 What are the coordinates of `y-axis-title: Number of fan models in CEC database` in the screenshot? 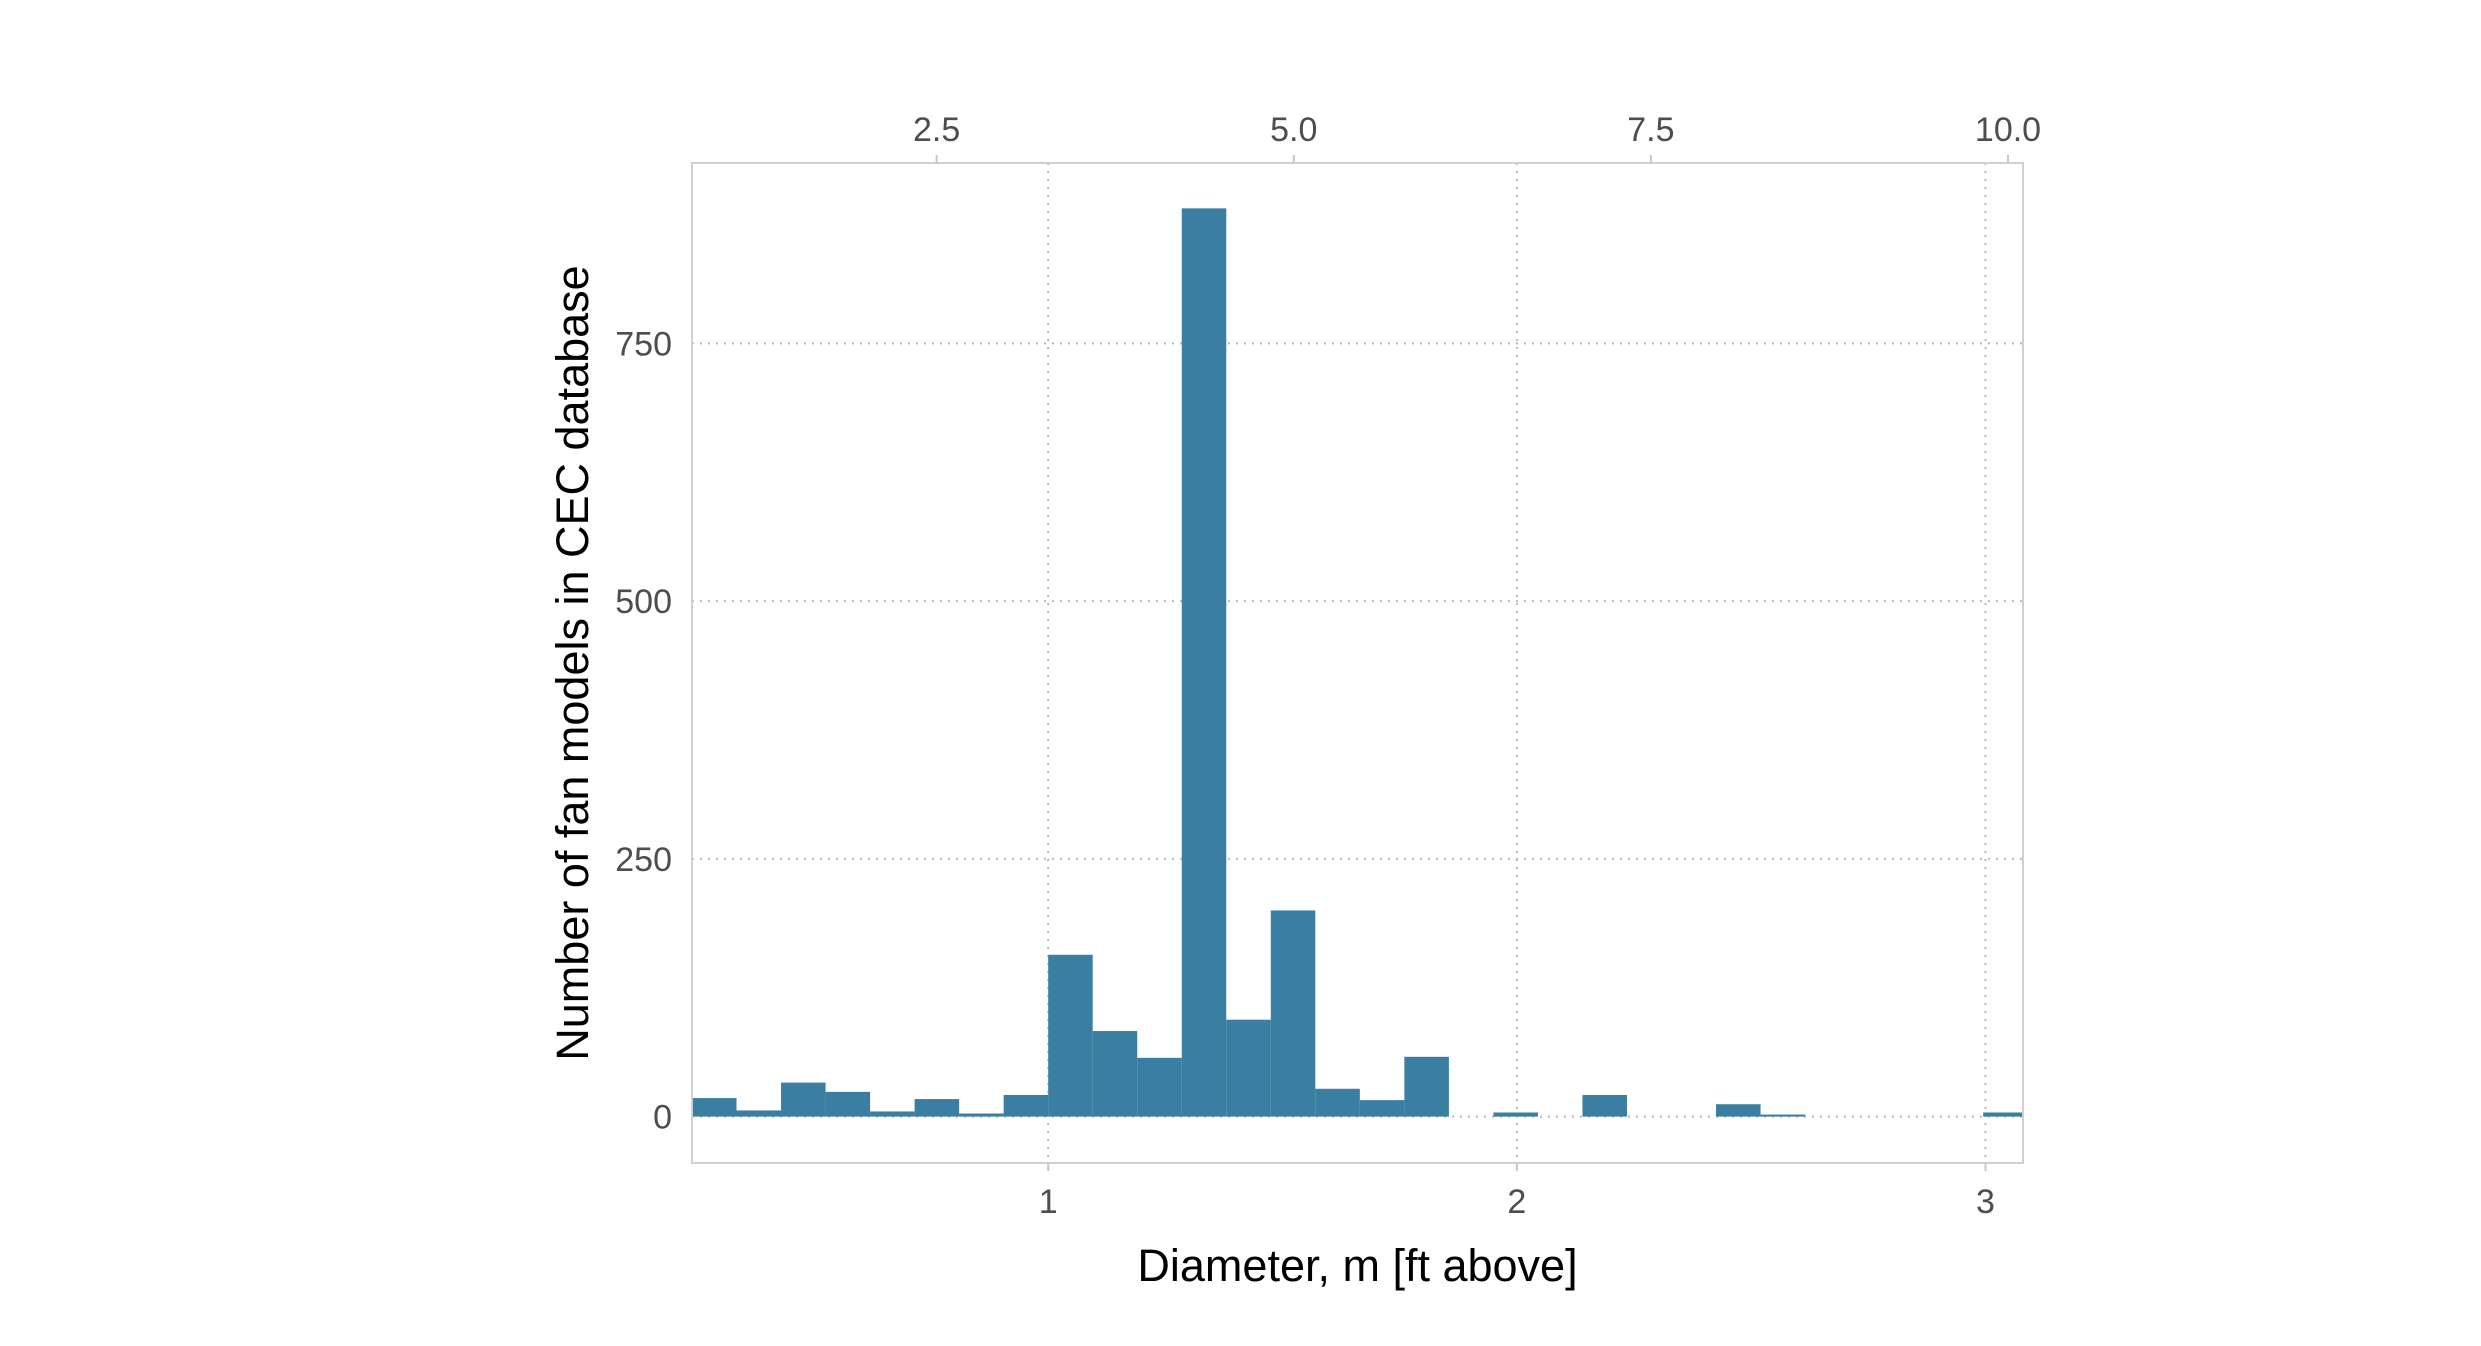 It's located at (572, 662).